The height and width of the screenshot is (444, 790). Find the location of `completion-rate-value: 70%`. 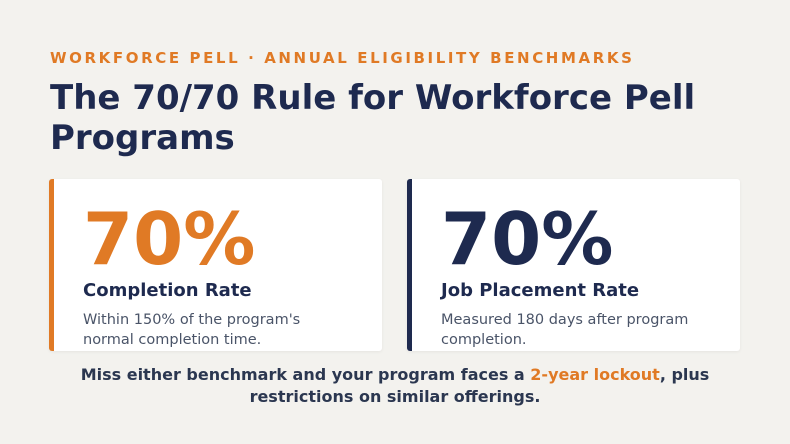

completion-rate-value: 70% is located at coordinates (169, 239).